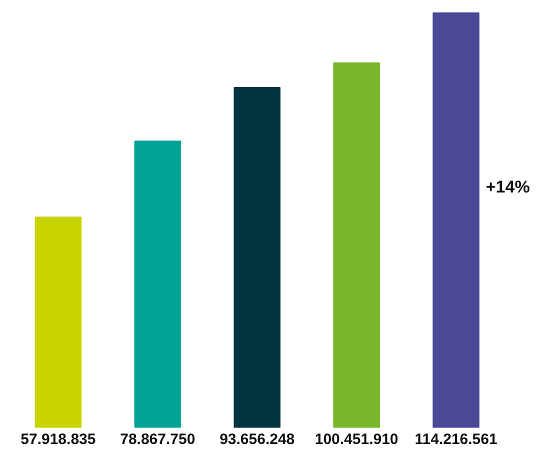 The height and width of the screenshot is (464, 553). I want to click on data-label: 93.656.248, so click(257, 439).